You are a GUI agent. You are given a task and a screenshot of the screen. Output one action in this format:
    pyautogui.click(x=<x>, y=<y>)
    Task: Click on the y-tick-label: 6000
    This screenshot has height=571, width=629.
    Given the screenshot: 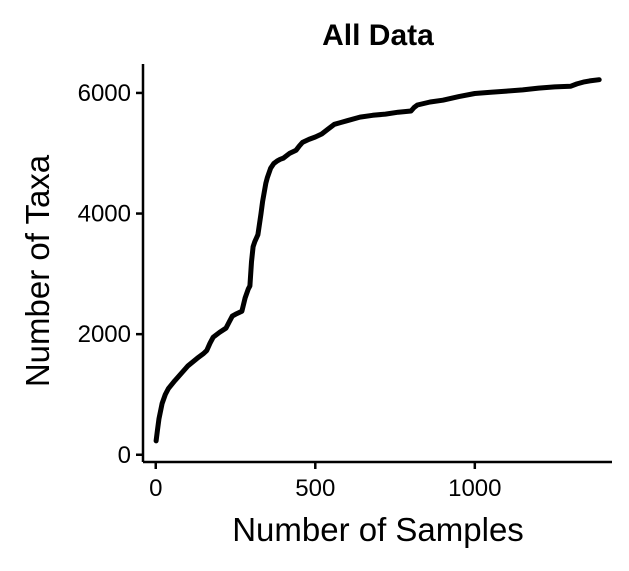 What is the action you would take?
    pyautogui.click(x=104, y=93)
    